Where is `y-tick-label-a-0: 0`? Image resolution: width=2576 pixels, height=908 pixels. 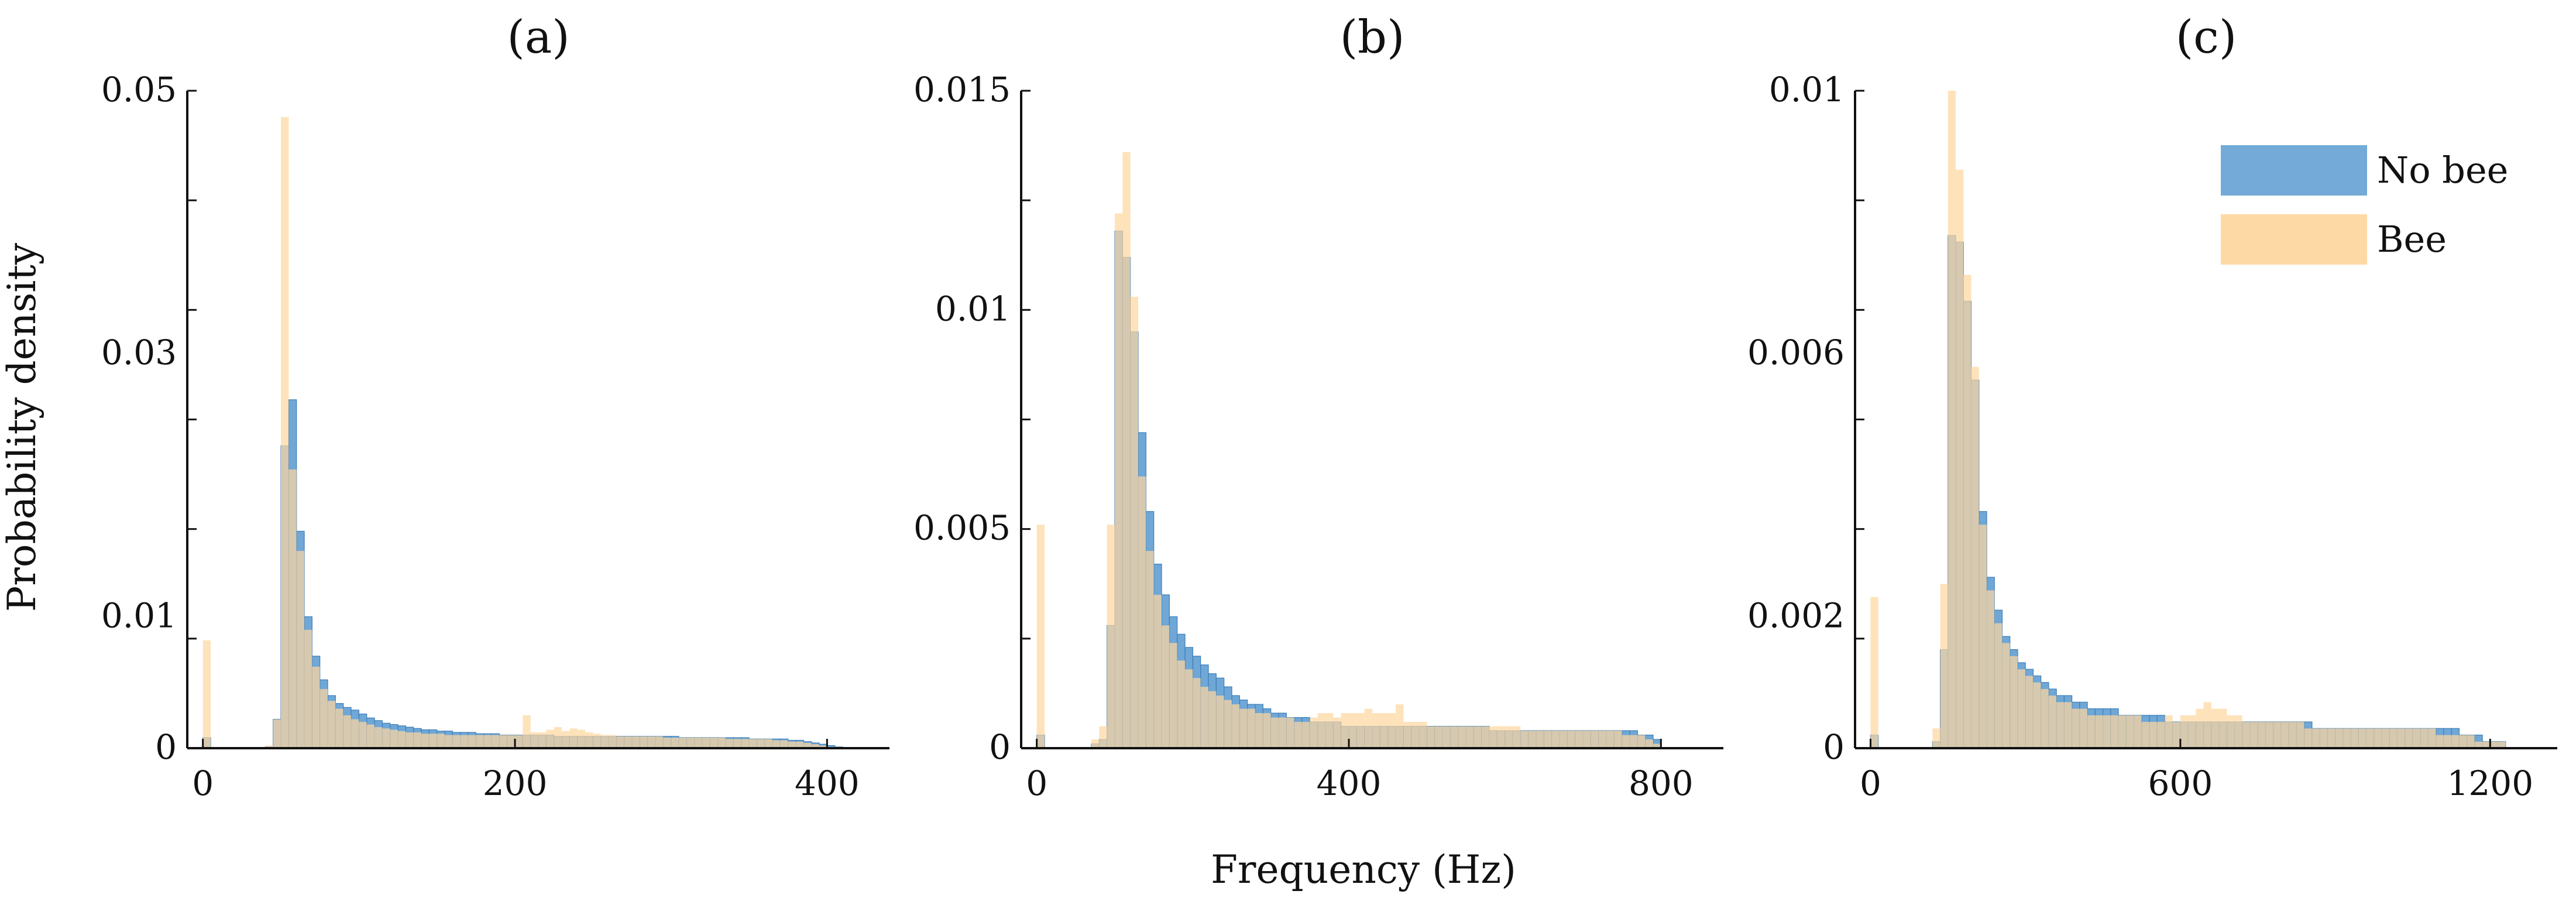 y-tick-label-a-0: 0 is located at coordinates (166, 747).